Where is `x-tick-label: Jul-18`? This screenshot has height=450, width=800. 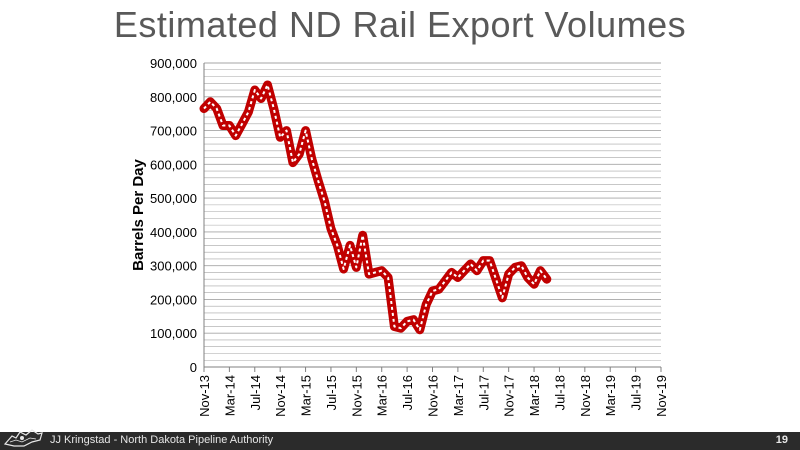
x-tick-label: Jul-18 is located at coordinates (559, 392).